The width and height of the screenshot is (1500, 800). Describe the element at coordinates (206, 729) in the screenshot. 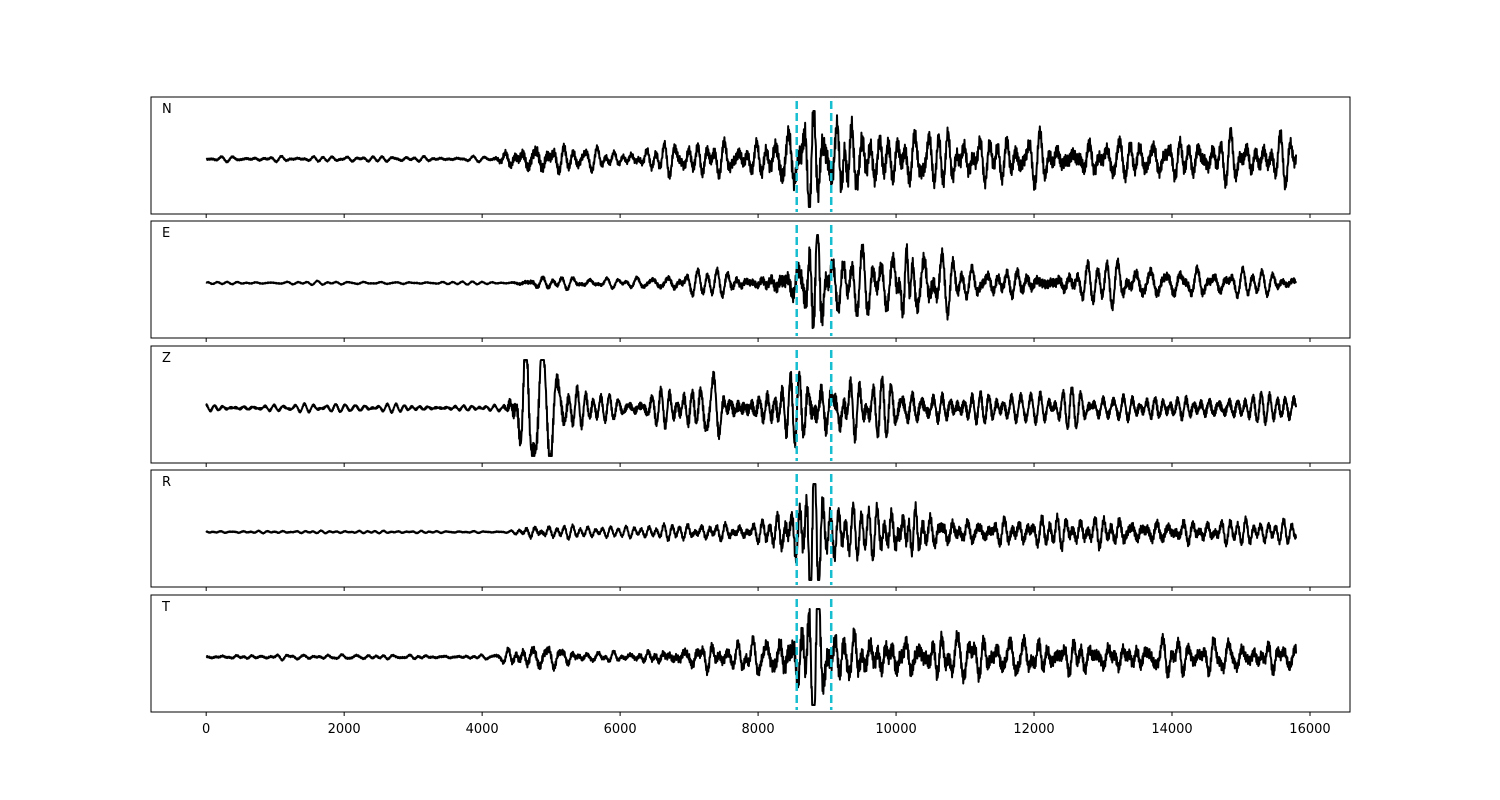

I see `x-tick-label: 0` at that location.